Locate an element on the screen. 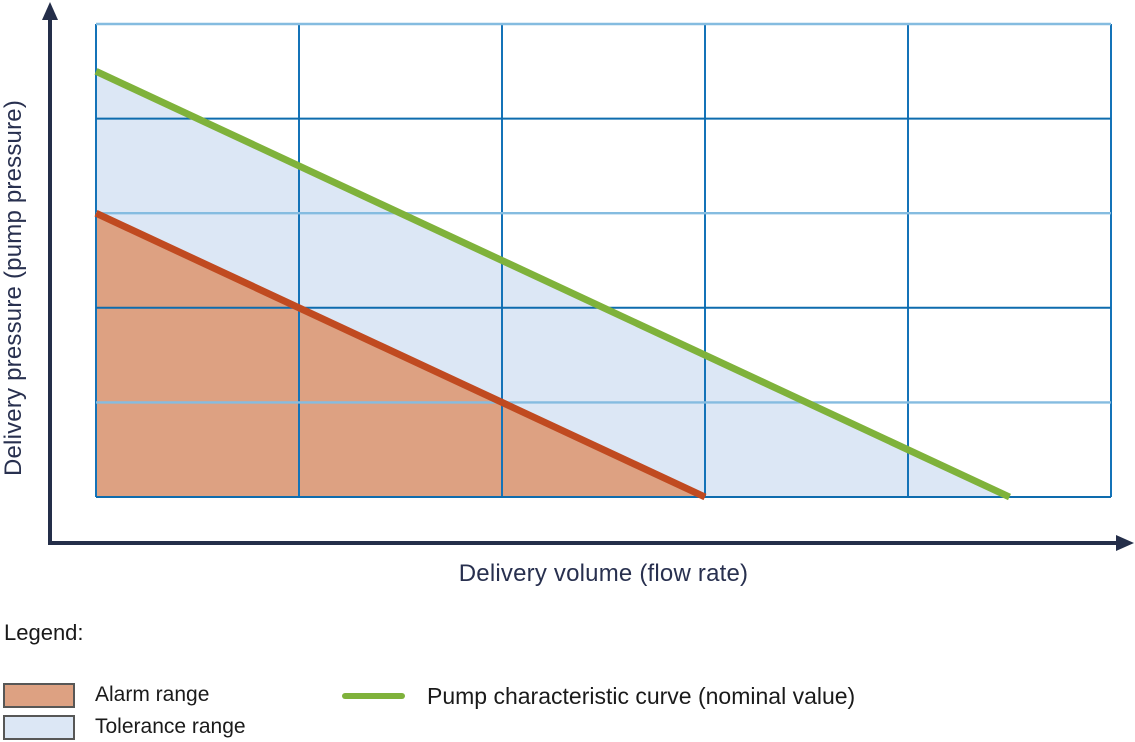  tolerance-range-swatch is located at coordinates (39, 727).